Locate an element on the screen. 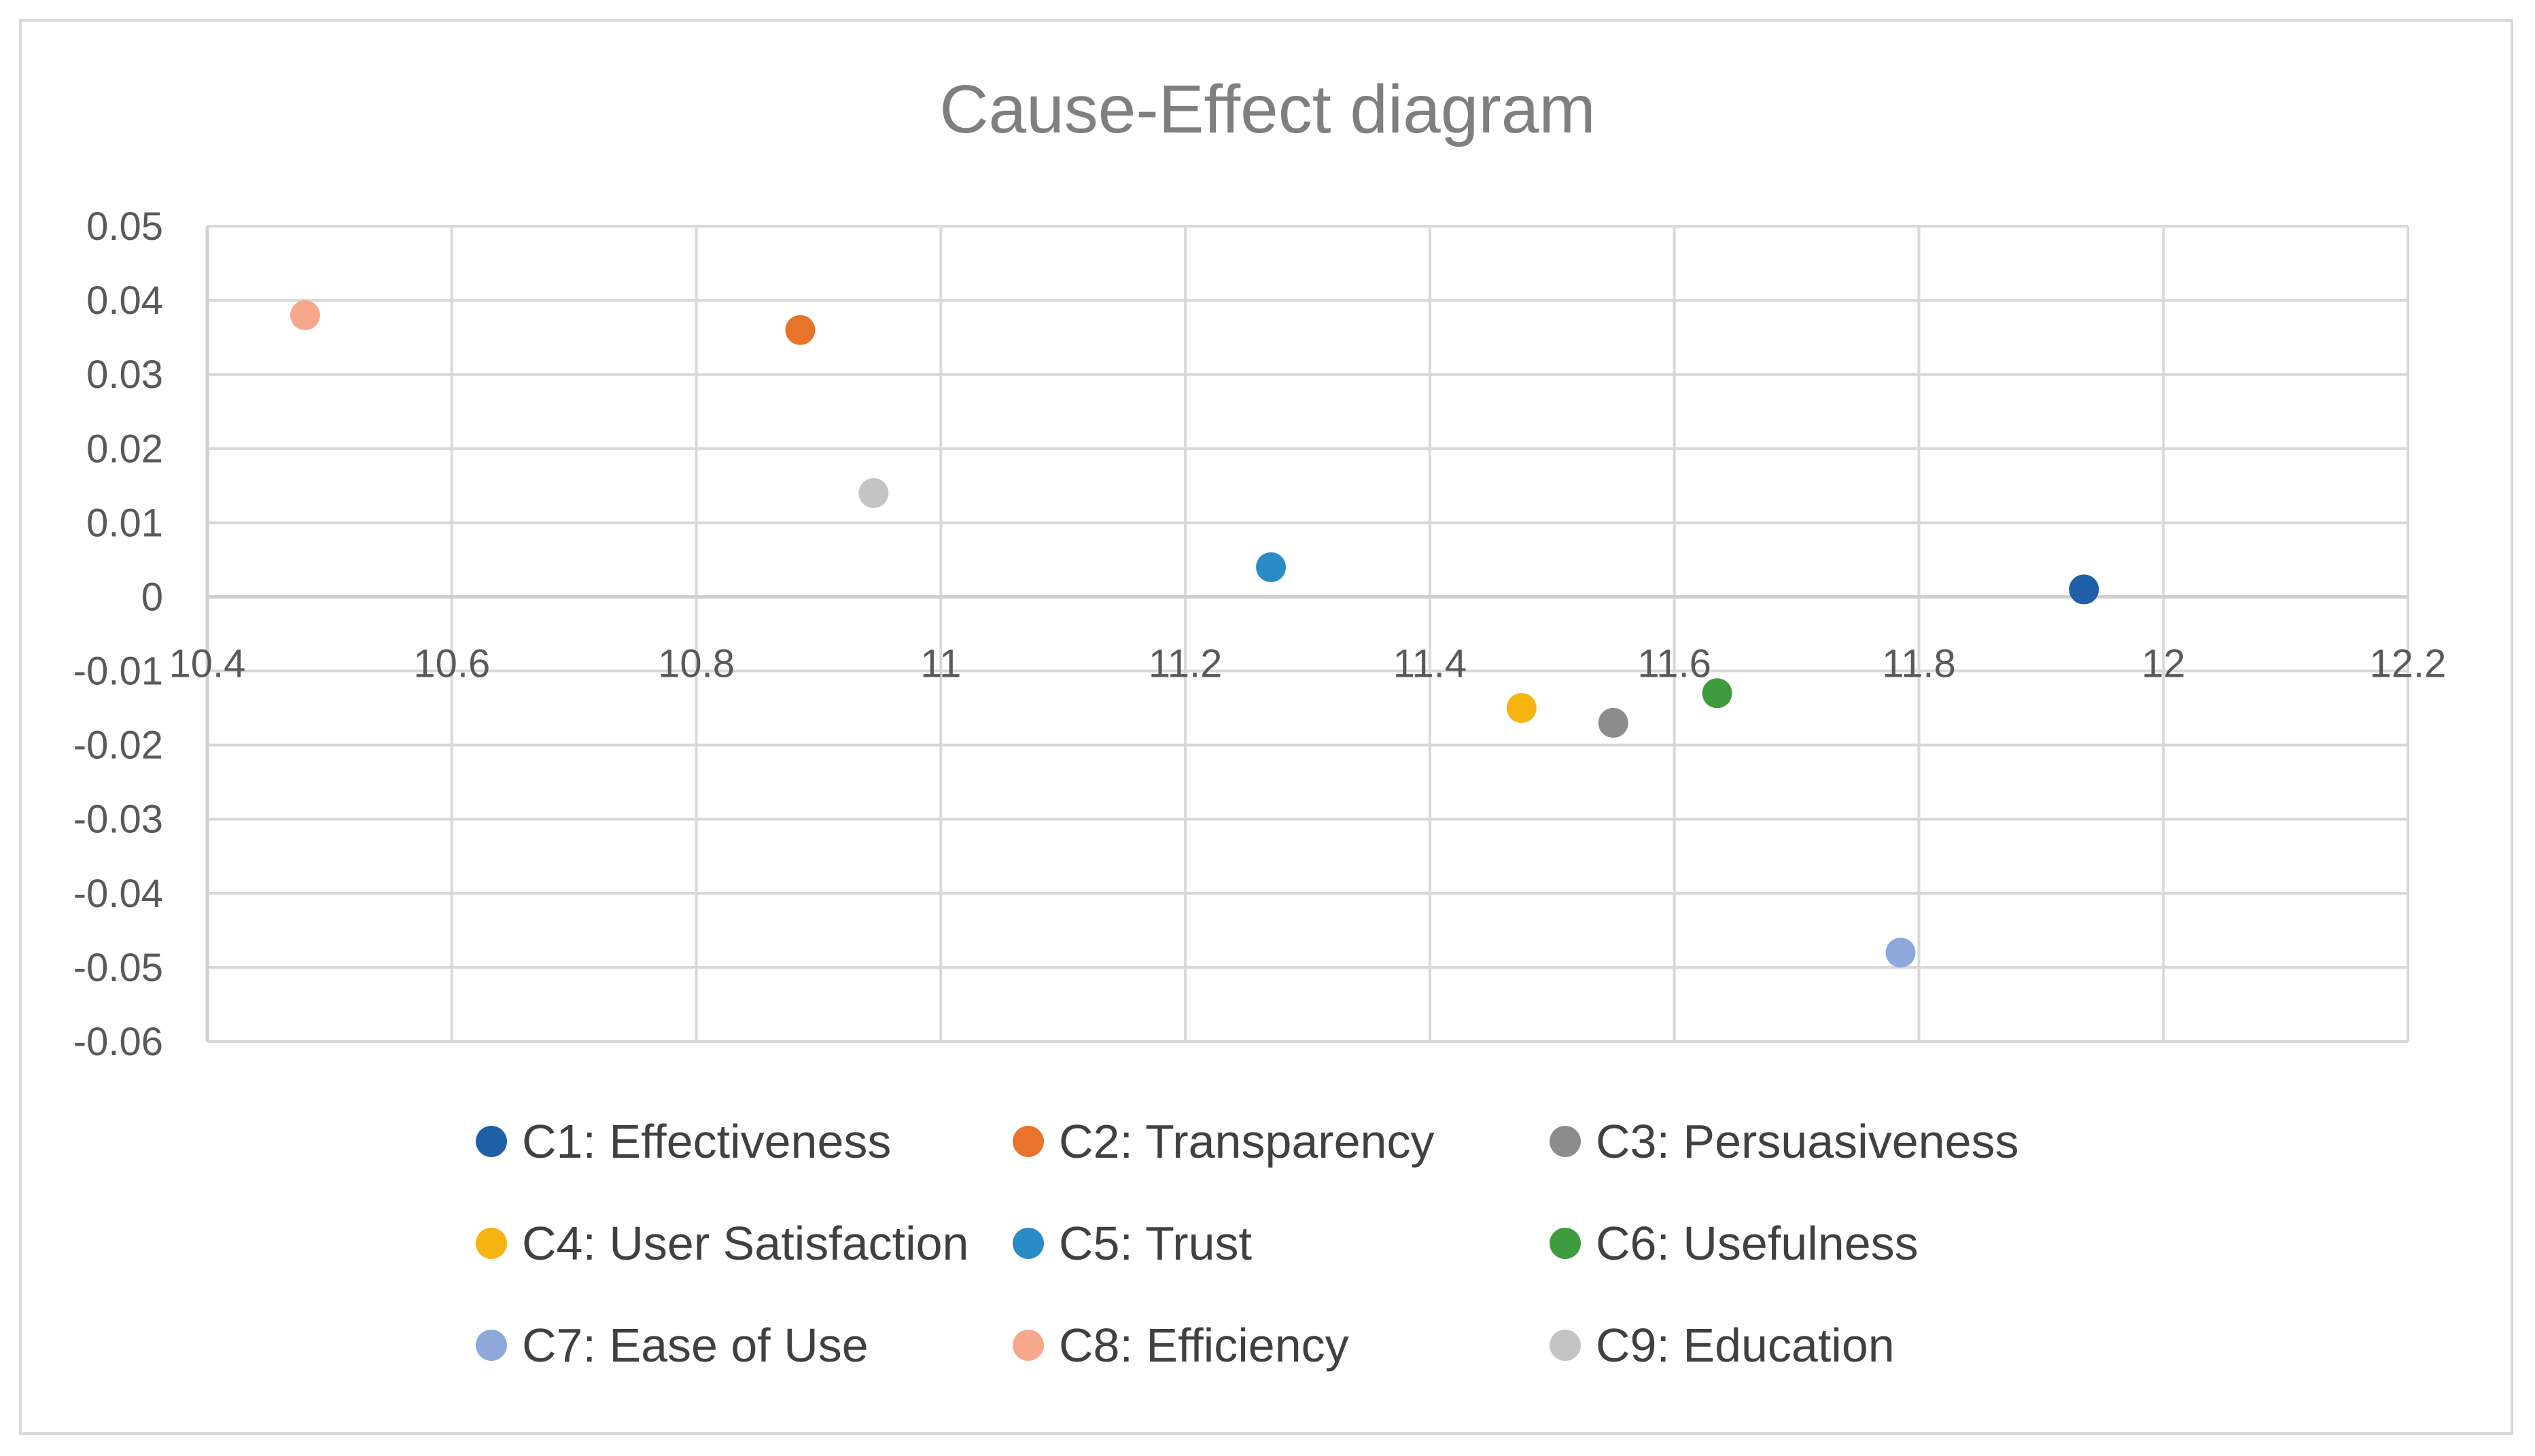 The width and height of the screenshot is (2535, 1456). legend-item-c3: C3: Persuasiveness is located at coordinates (1784, 1141).